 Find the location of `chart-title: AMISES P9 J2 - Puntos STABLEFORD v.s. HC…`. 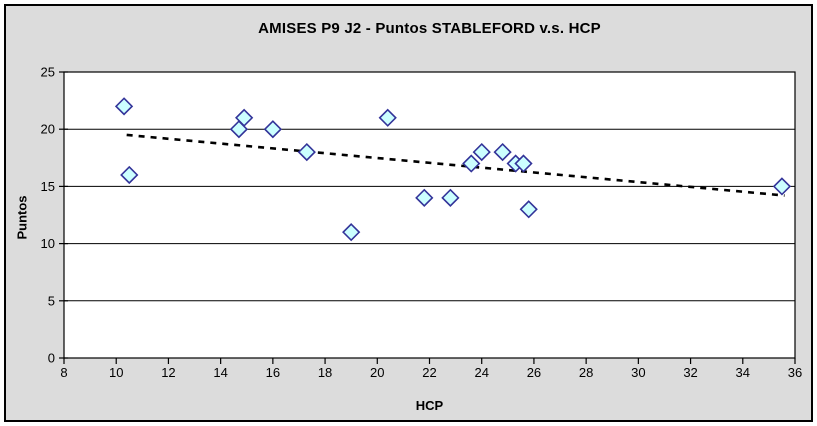

chart-title: AMISES P9 J2 - Puntos STABLEFORD v.s. HC… is located at coordinates (429, 28).